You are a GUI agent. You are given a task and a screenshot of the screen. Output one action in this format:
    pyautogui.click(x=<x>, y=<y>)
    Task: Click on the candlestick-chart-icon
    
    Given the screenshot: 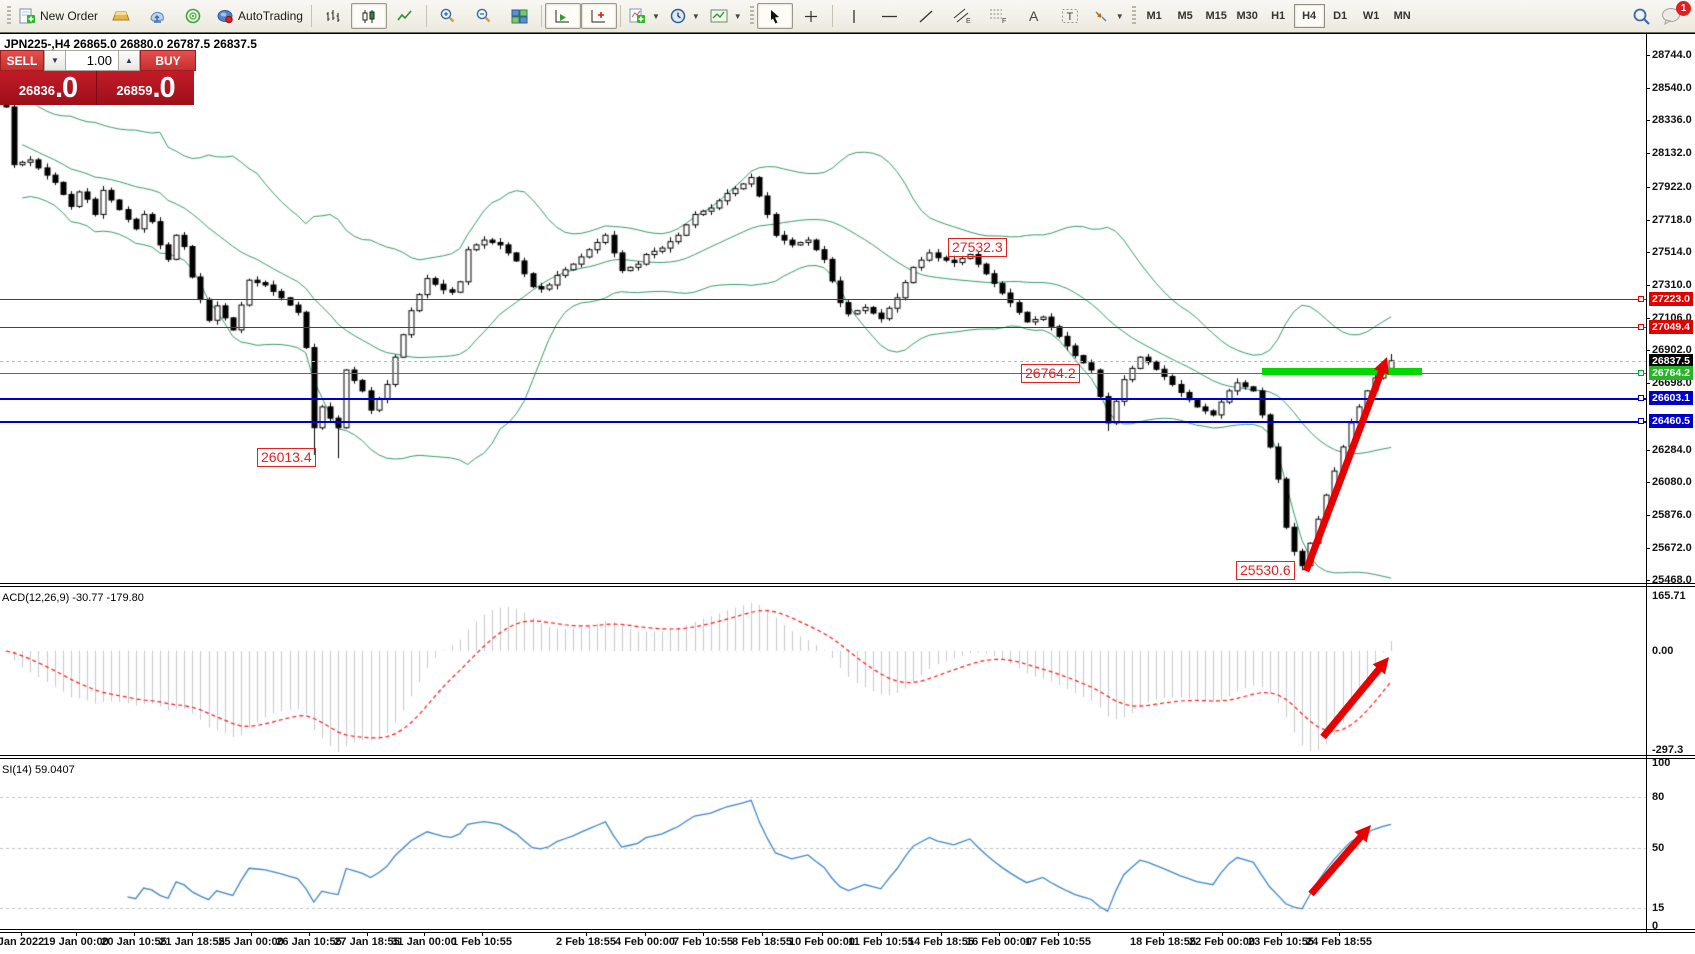 What is the action you would take?
    pyautogui.click(x=368, y=16)
    